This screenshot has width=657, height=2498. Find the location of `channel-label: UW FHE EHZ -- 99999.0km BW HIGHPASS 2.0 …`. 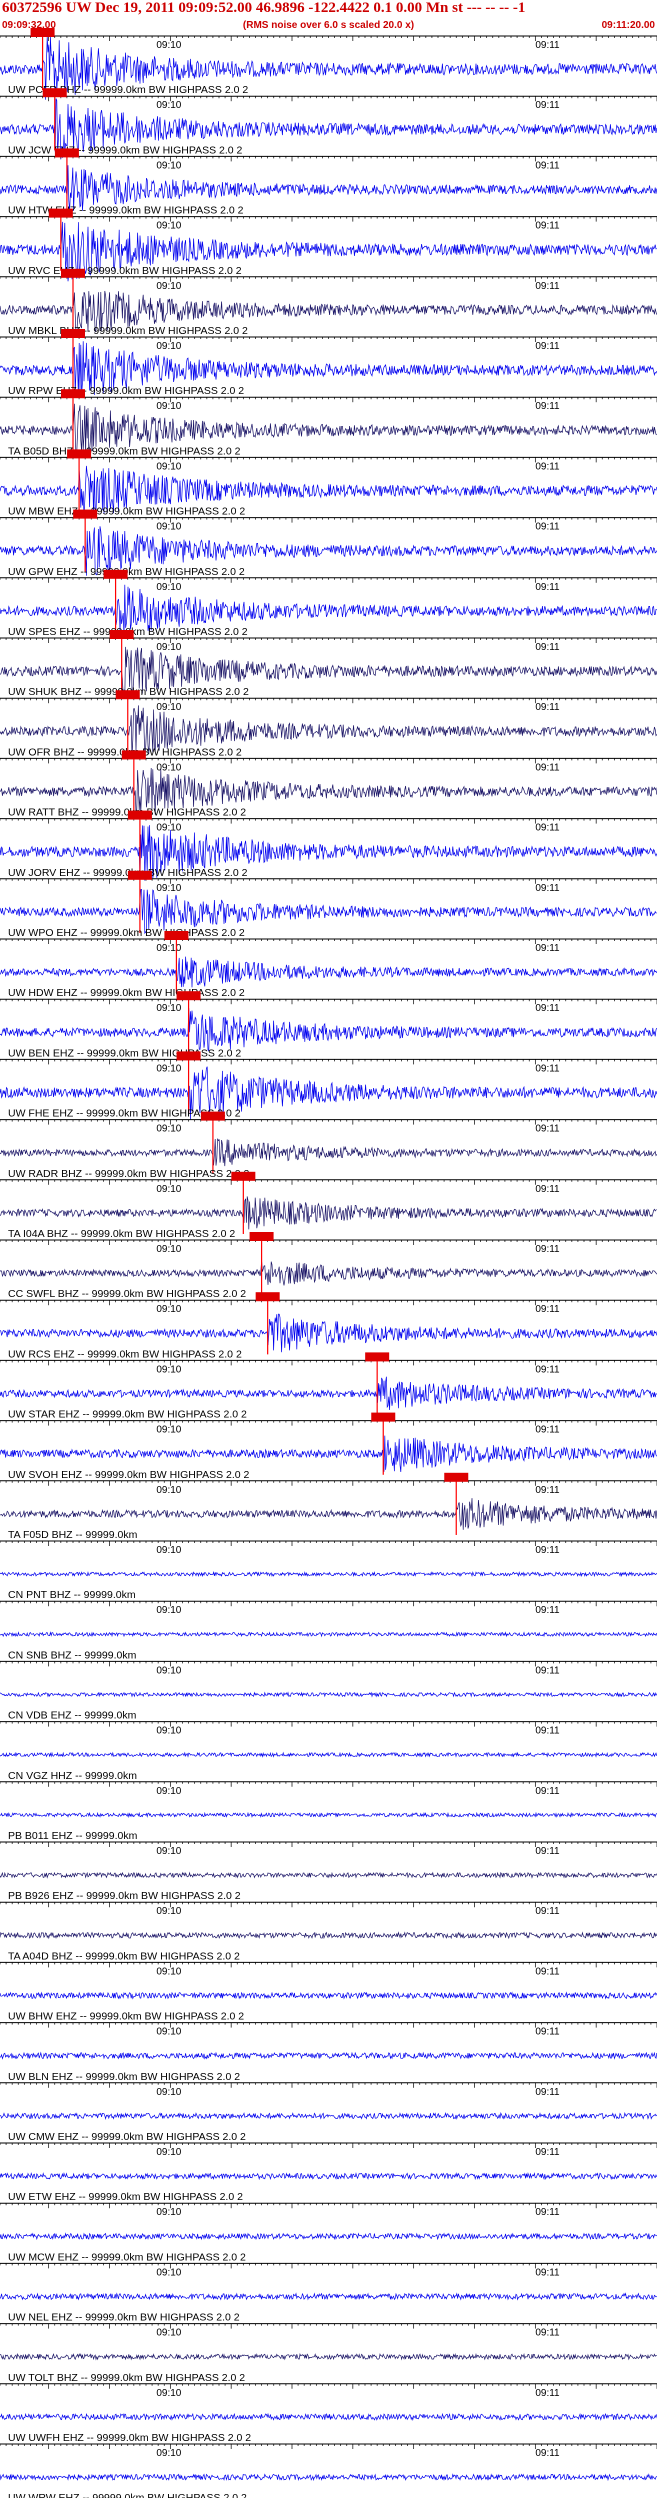

channel-label: UW FHE EHZ -- 99999.0km BW HIGHPASS 2.0 … is located at coordinates (124, 1114).